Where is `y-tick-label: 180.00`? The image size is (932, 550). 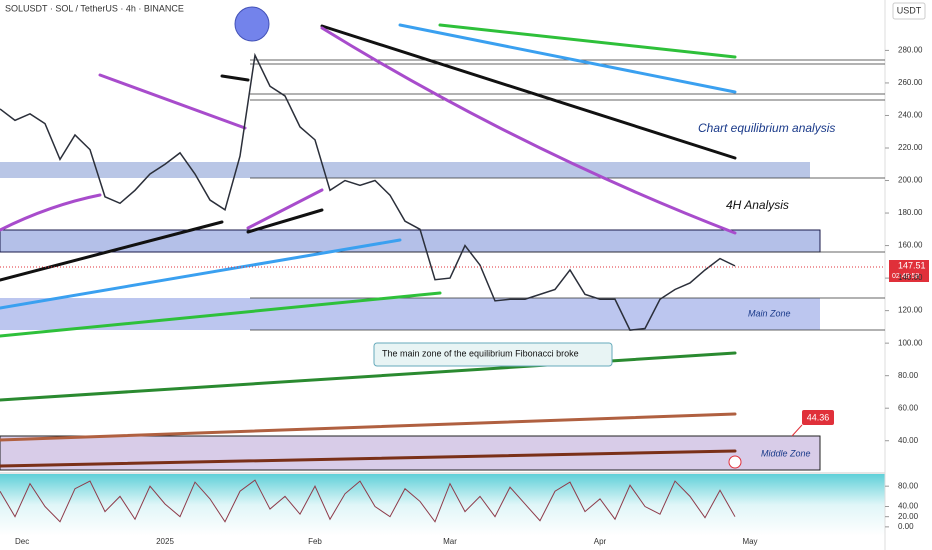
y-tick-label: 180.00 is located at coordinates (910, 212).